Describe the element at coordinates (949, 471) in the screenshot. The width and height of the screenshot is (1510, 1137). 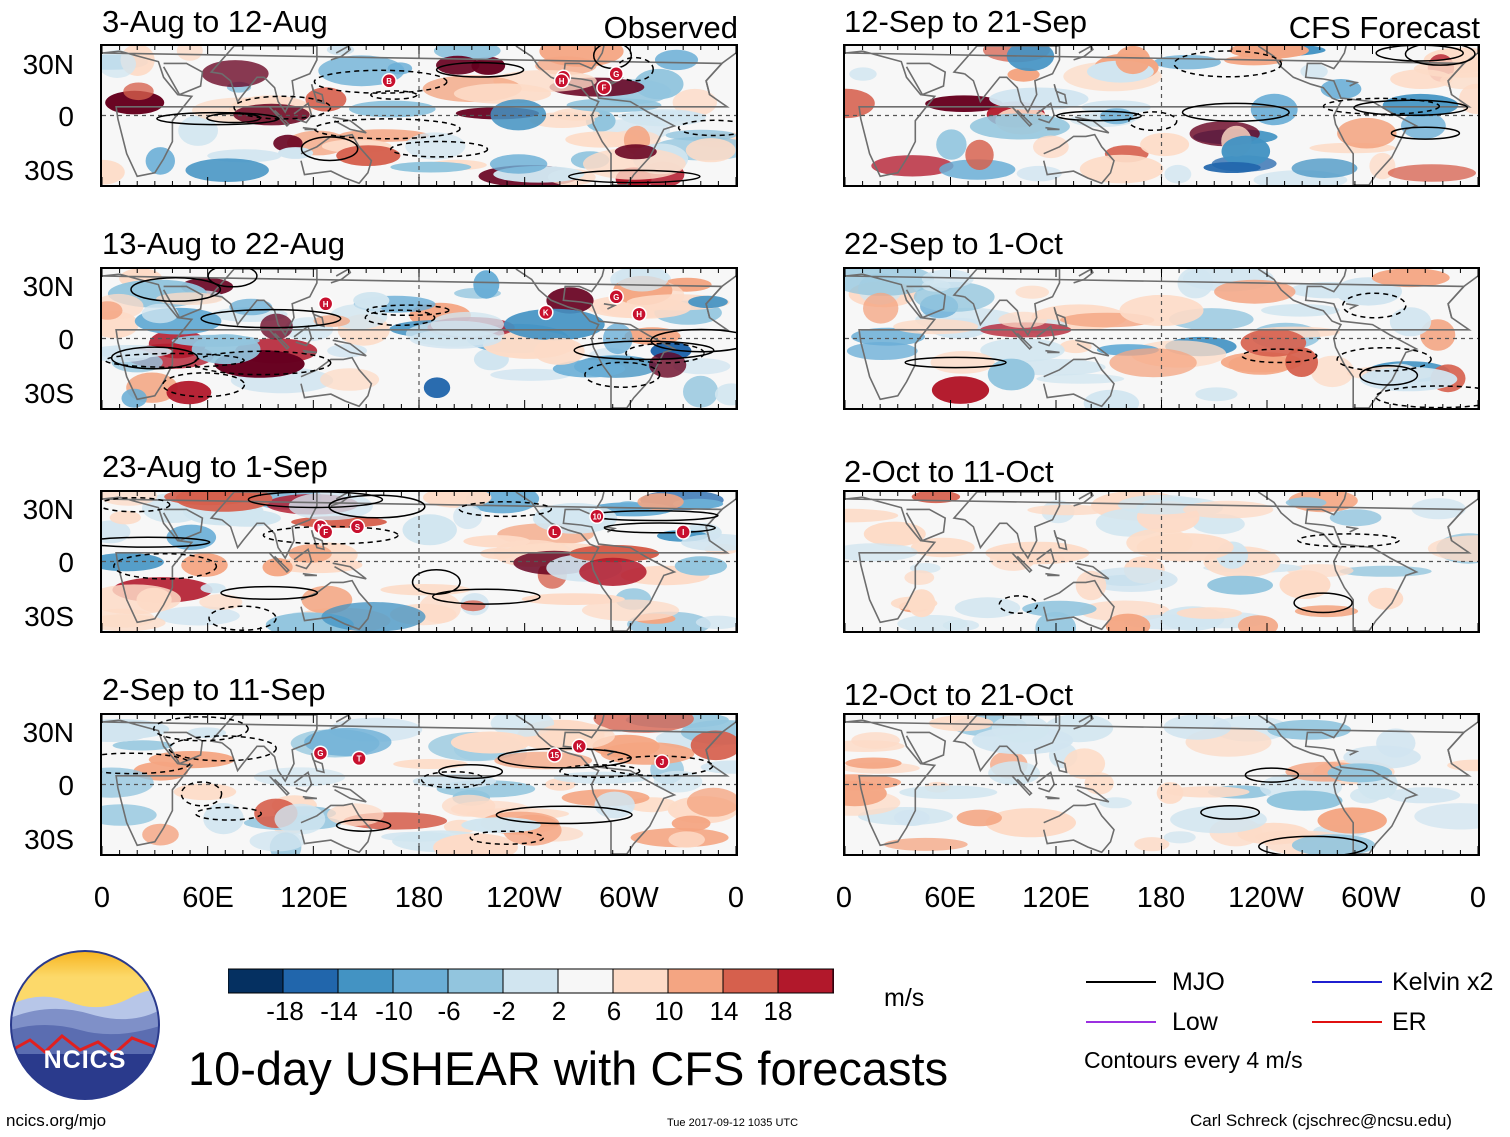
I see `panel-title-fcst-3: 2-Oct to 11-Oct` at that location.